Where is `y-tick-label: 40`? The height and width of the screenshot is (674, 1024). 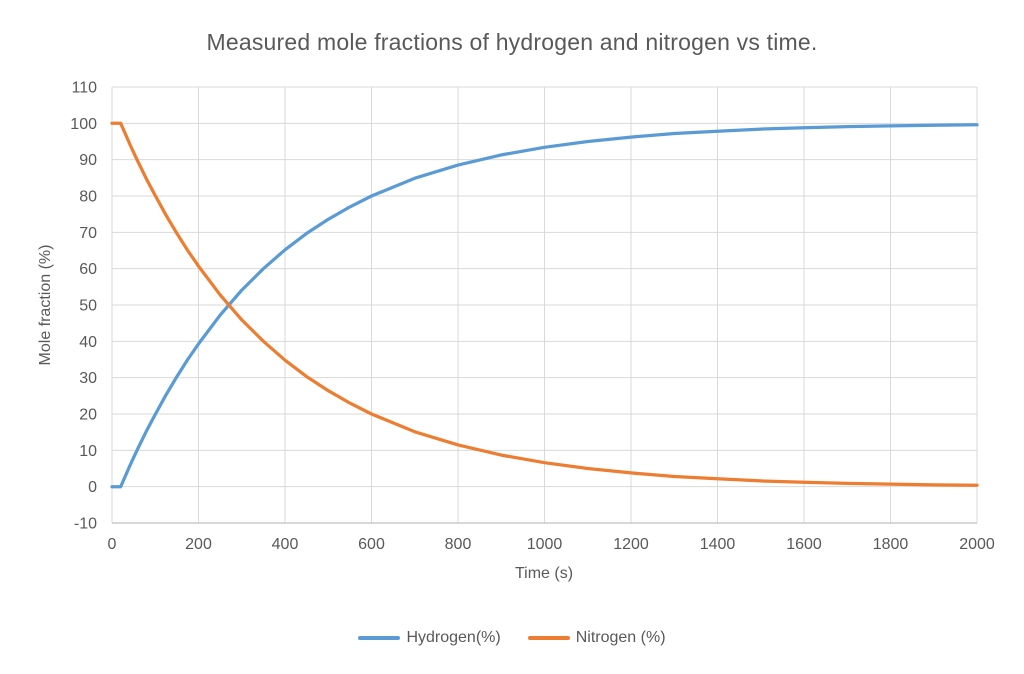
y-tick-label: 40 is located at coordinates (88, 342).